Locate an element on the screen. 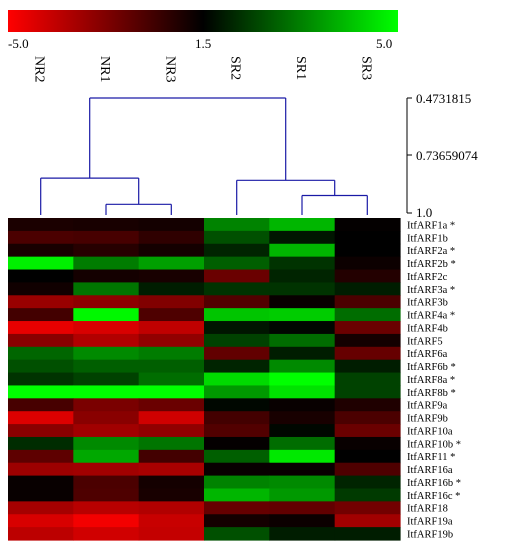 This screenshot has height=550, width=511. cell-itfarf8b-nr3 is located at coordinates (171, 392).